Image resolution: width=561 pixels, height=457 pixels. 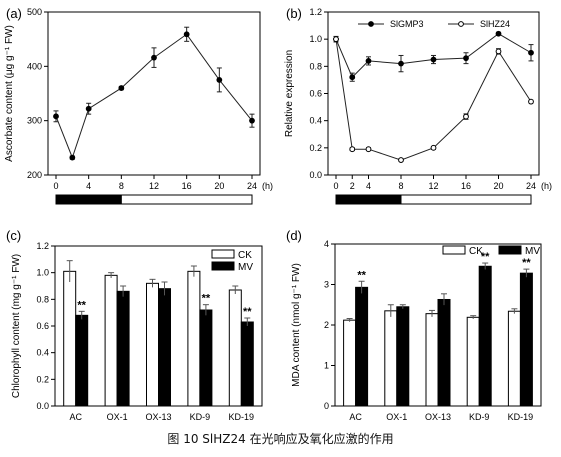 What do you see at coordinates (368, 186) in the screenshot?
I see `x-tick-label: 4` at bounding box center [368, 186].